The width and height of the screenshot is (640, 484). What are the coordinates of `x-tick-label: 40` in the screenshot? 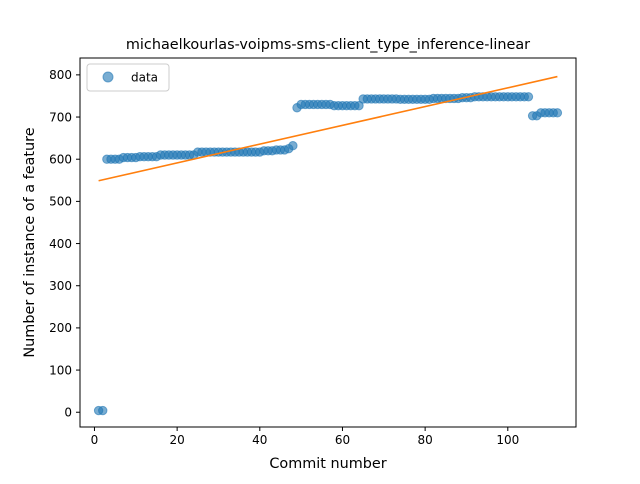 It's located at (259, 440).